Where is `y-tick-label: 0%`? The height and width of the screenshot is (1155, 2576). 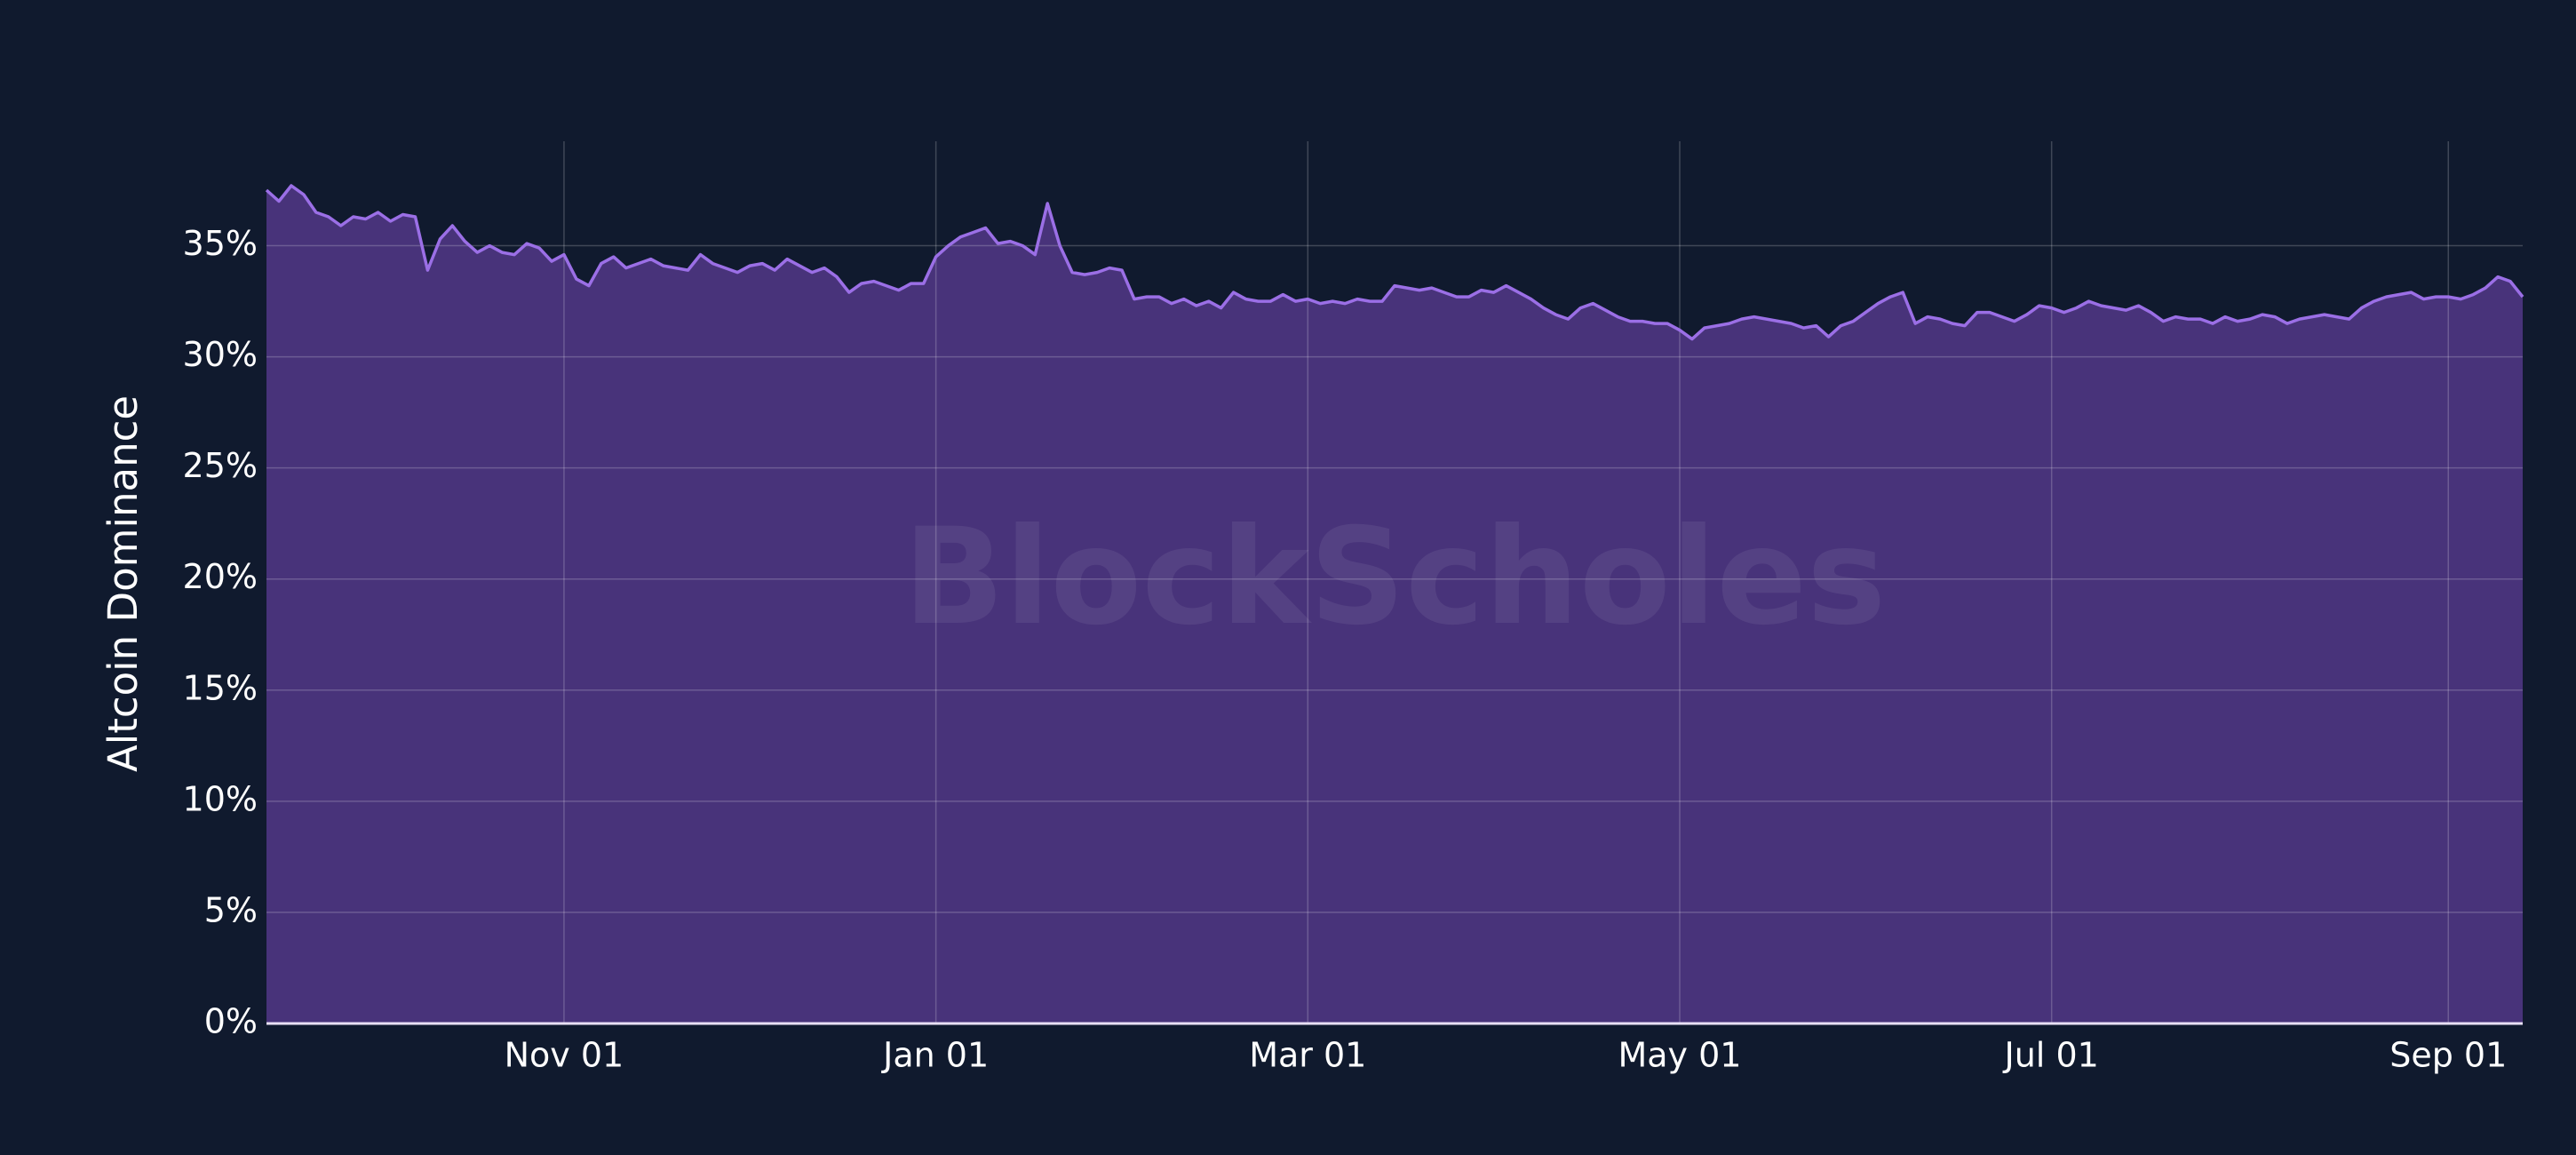 y-tick-label: 0% is located at coordinates (231, 1021).